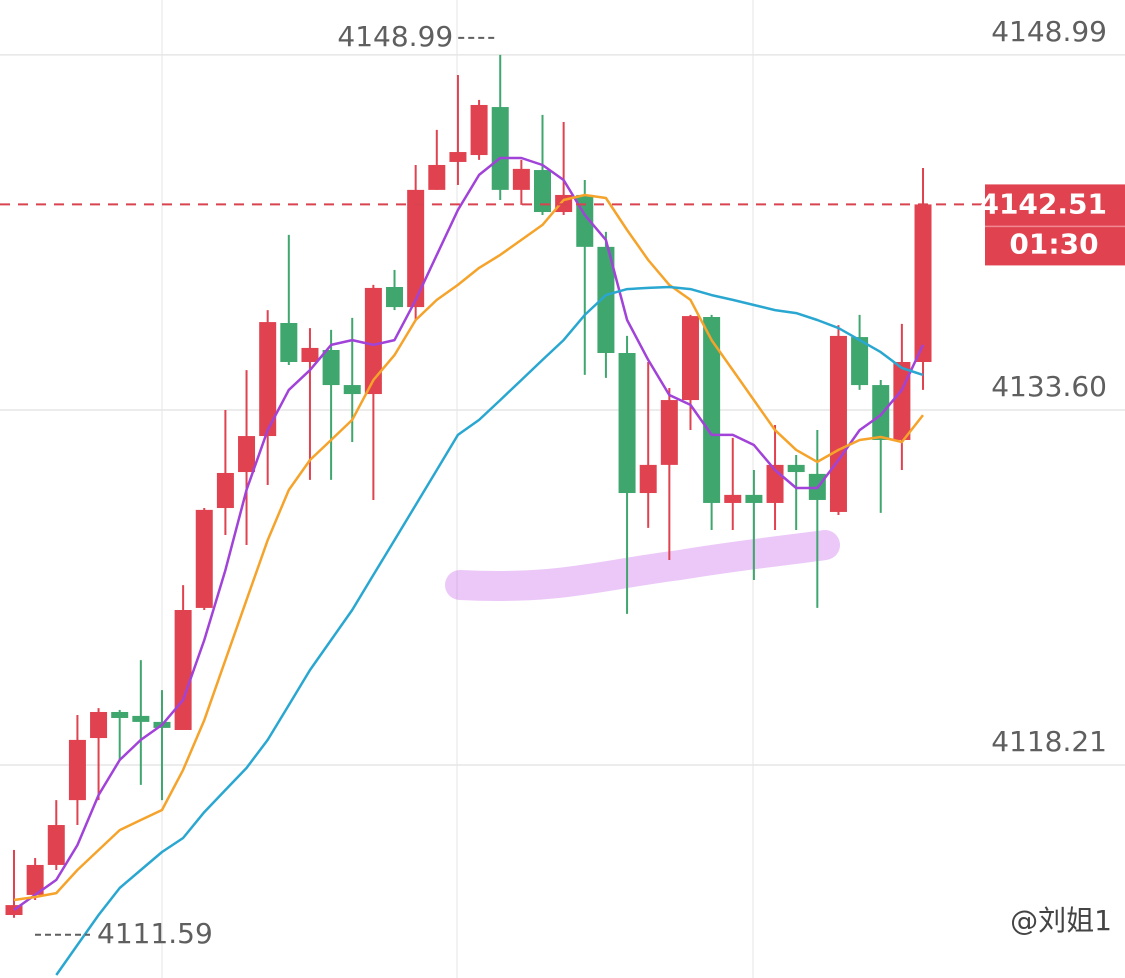 The height and width of the screenshot is (978, 1125). Describe the element at coordinates (1049, 741) in the screenshot. I see `y-tick-label: 4118.21` at that location.